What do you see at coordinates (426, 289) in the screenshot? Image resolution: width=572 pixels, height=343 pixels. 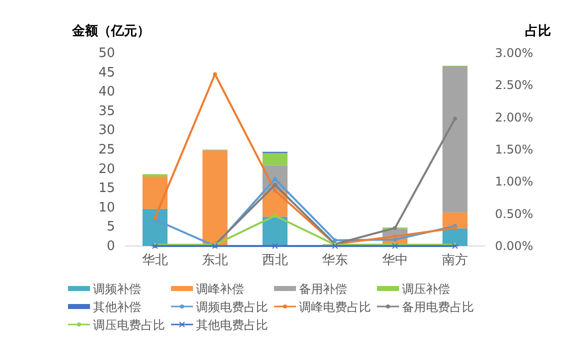 I see `legend-label: 调压补偿` at bounding box center [426, 289].